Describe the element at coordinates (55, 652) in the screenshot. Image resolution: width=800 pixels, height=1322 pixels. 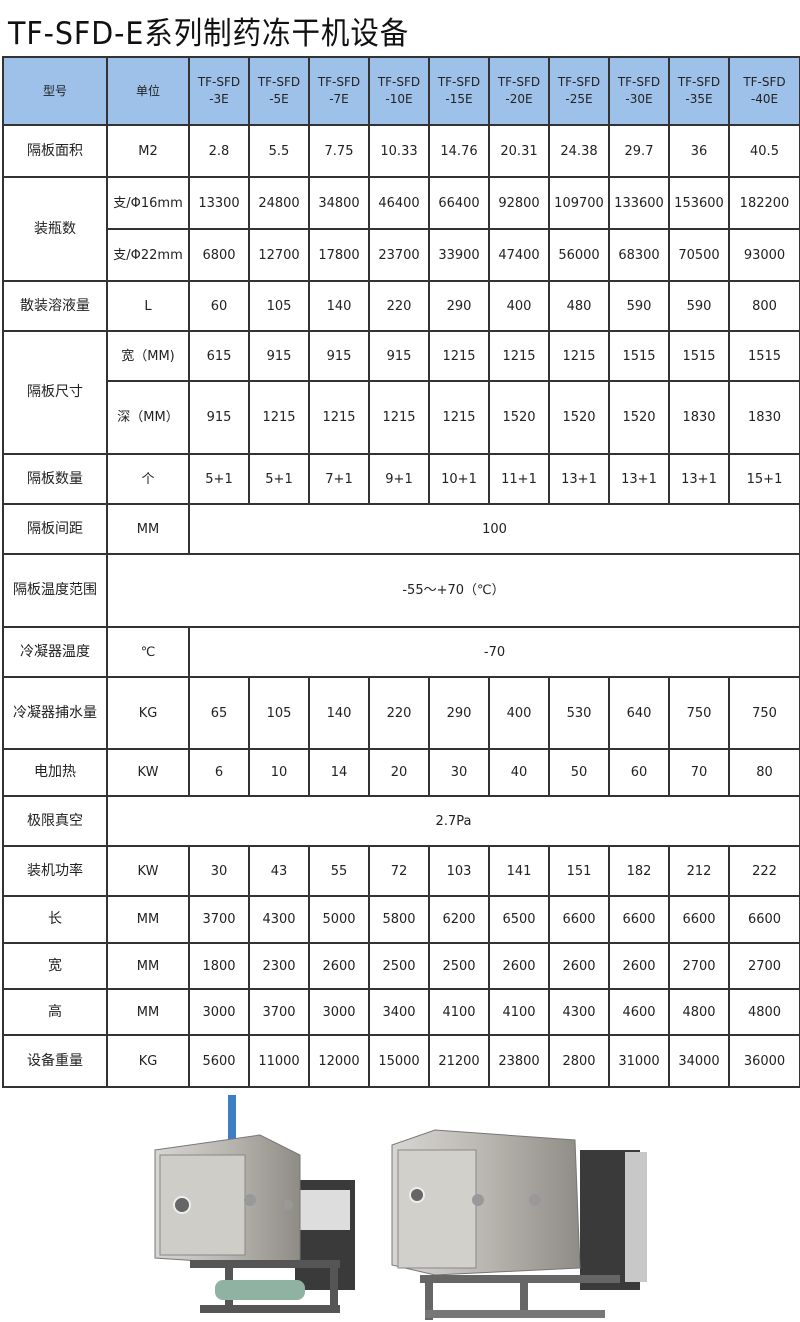
I see `row-label: 冷凝器温度` at that location.